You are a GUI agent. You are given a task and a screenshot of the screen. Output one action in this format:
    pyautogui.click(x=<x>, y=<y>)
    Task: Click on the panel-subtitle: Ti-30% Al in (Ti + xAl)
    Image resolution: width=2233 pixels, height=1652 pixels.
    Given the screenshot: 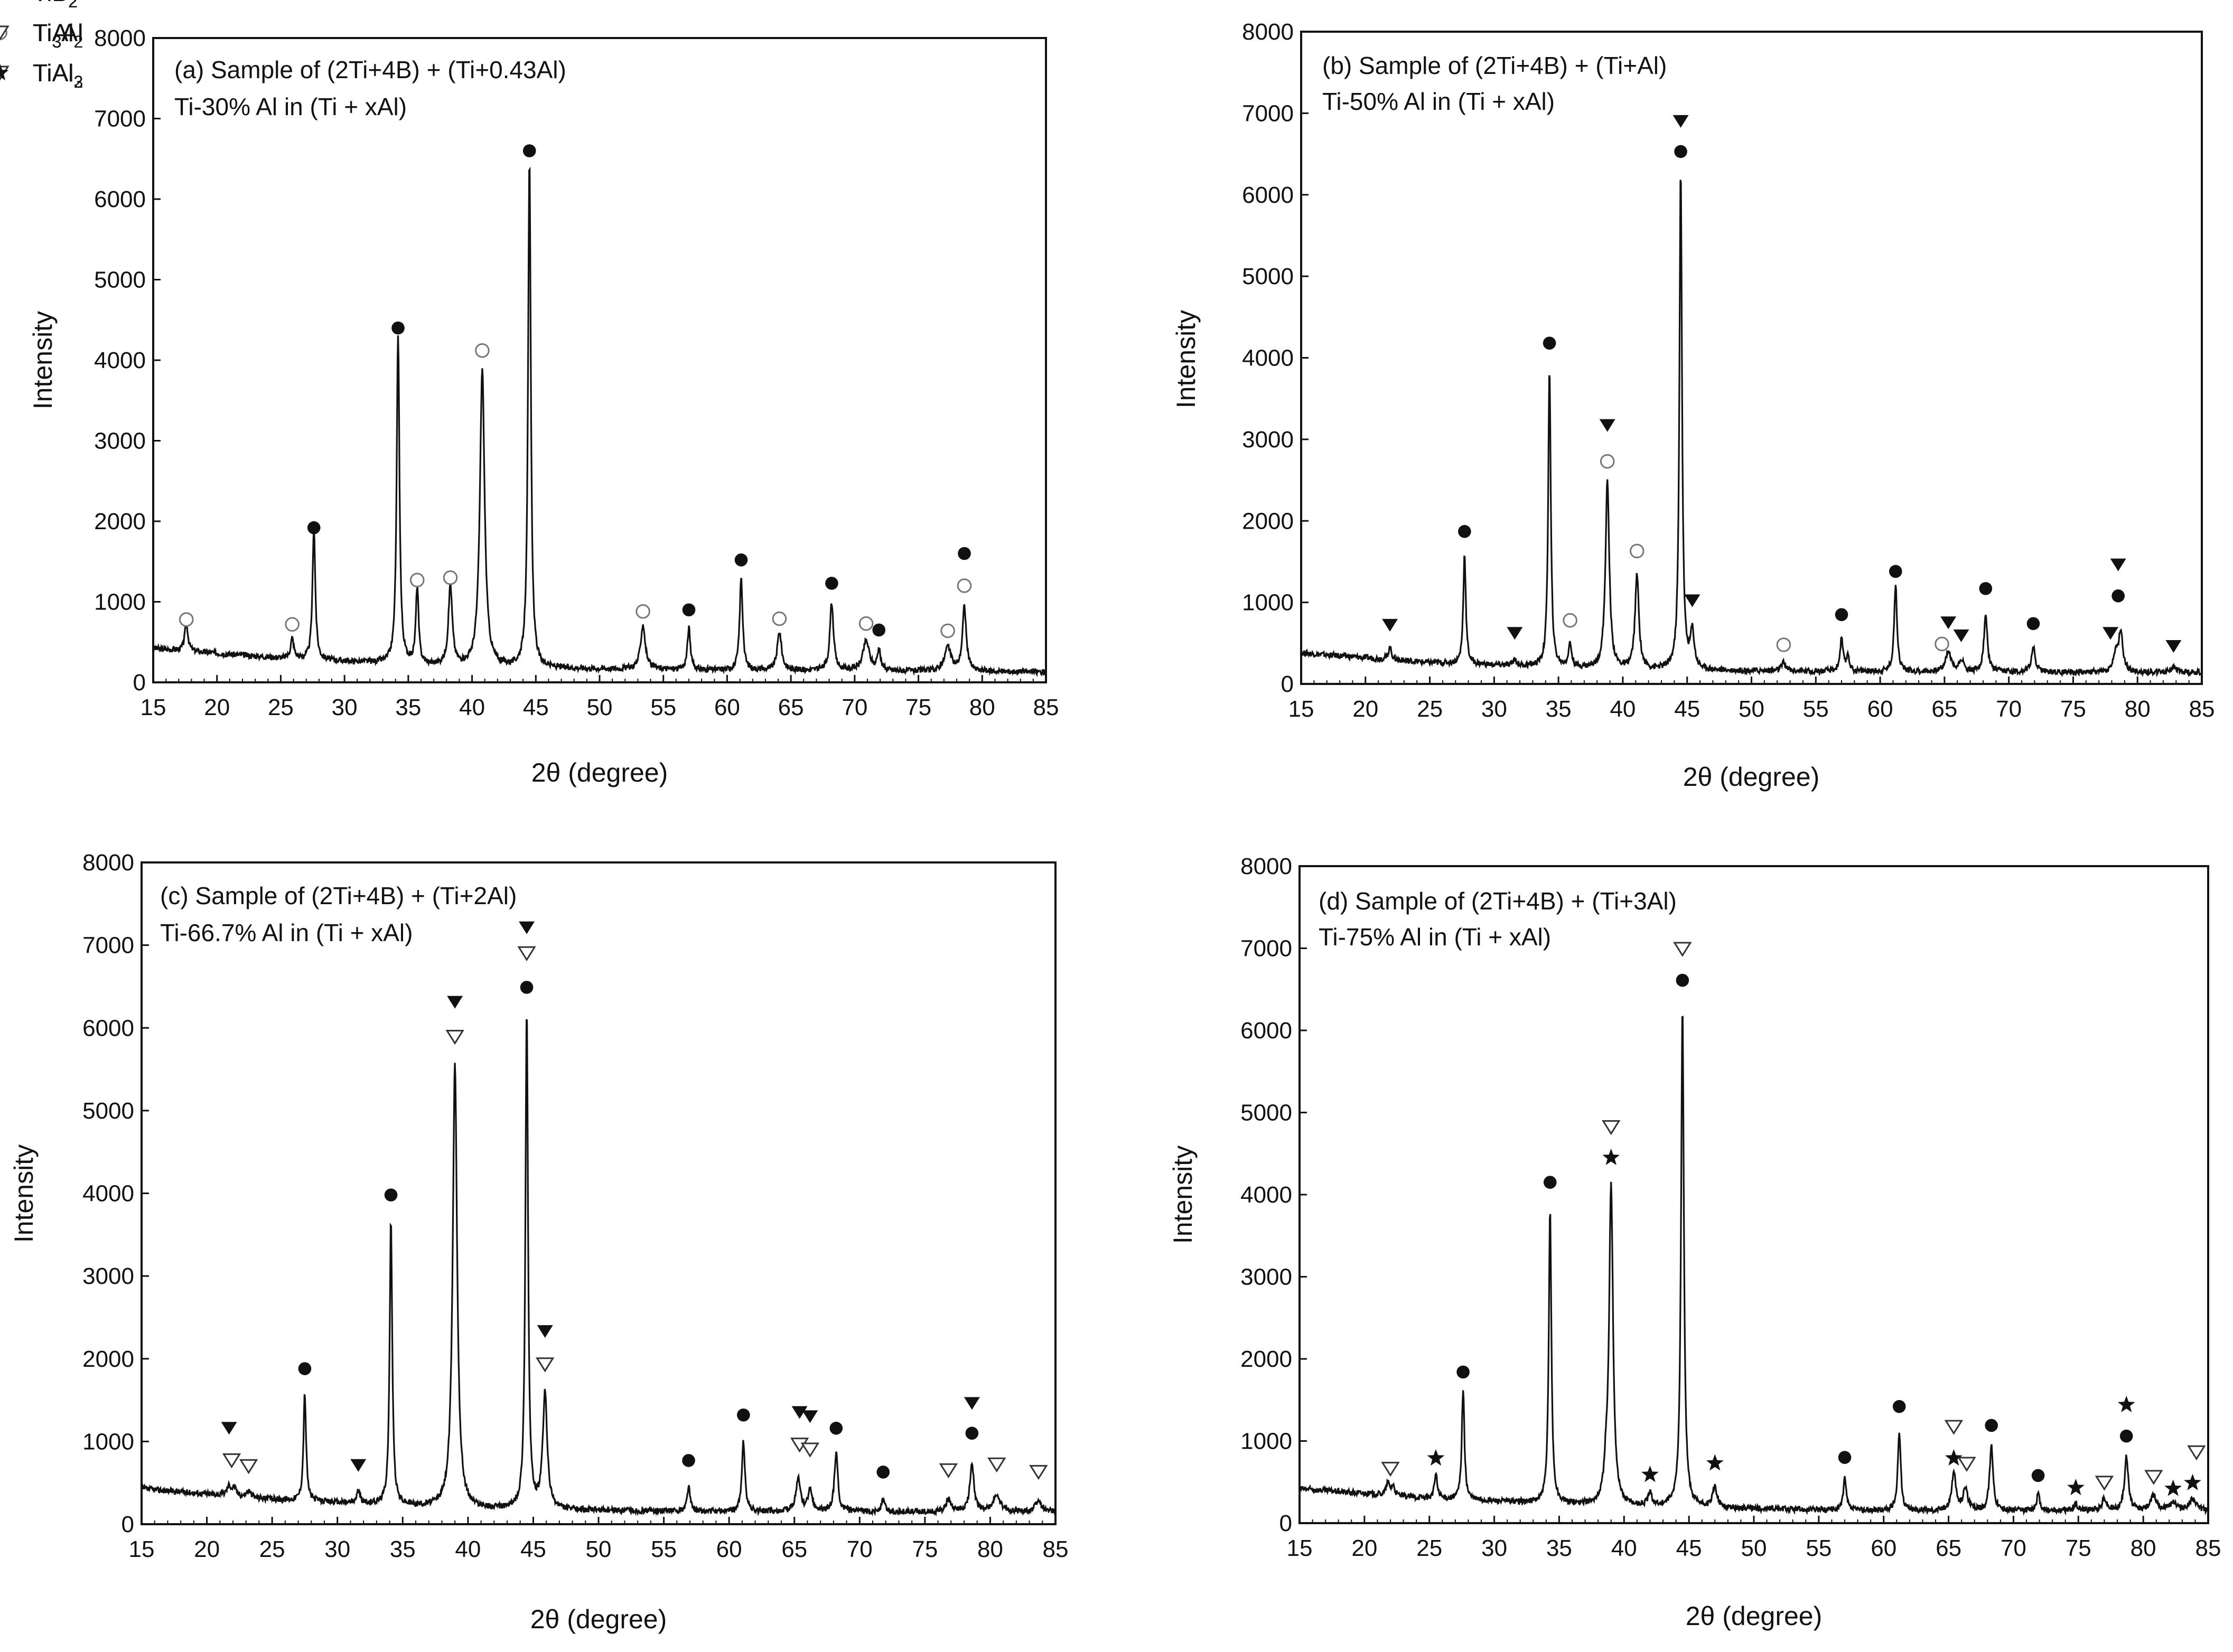 What is the action you would take?
    pyautogui.click(x=290, y=106)
    